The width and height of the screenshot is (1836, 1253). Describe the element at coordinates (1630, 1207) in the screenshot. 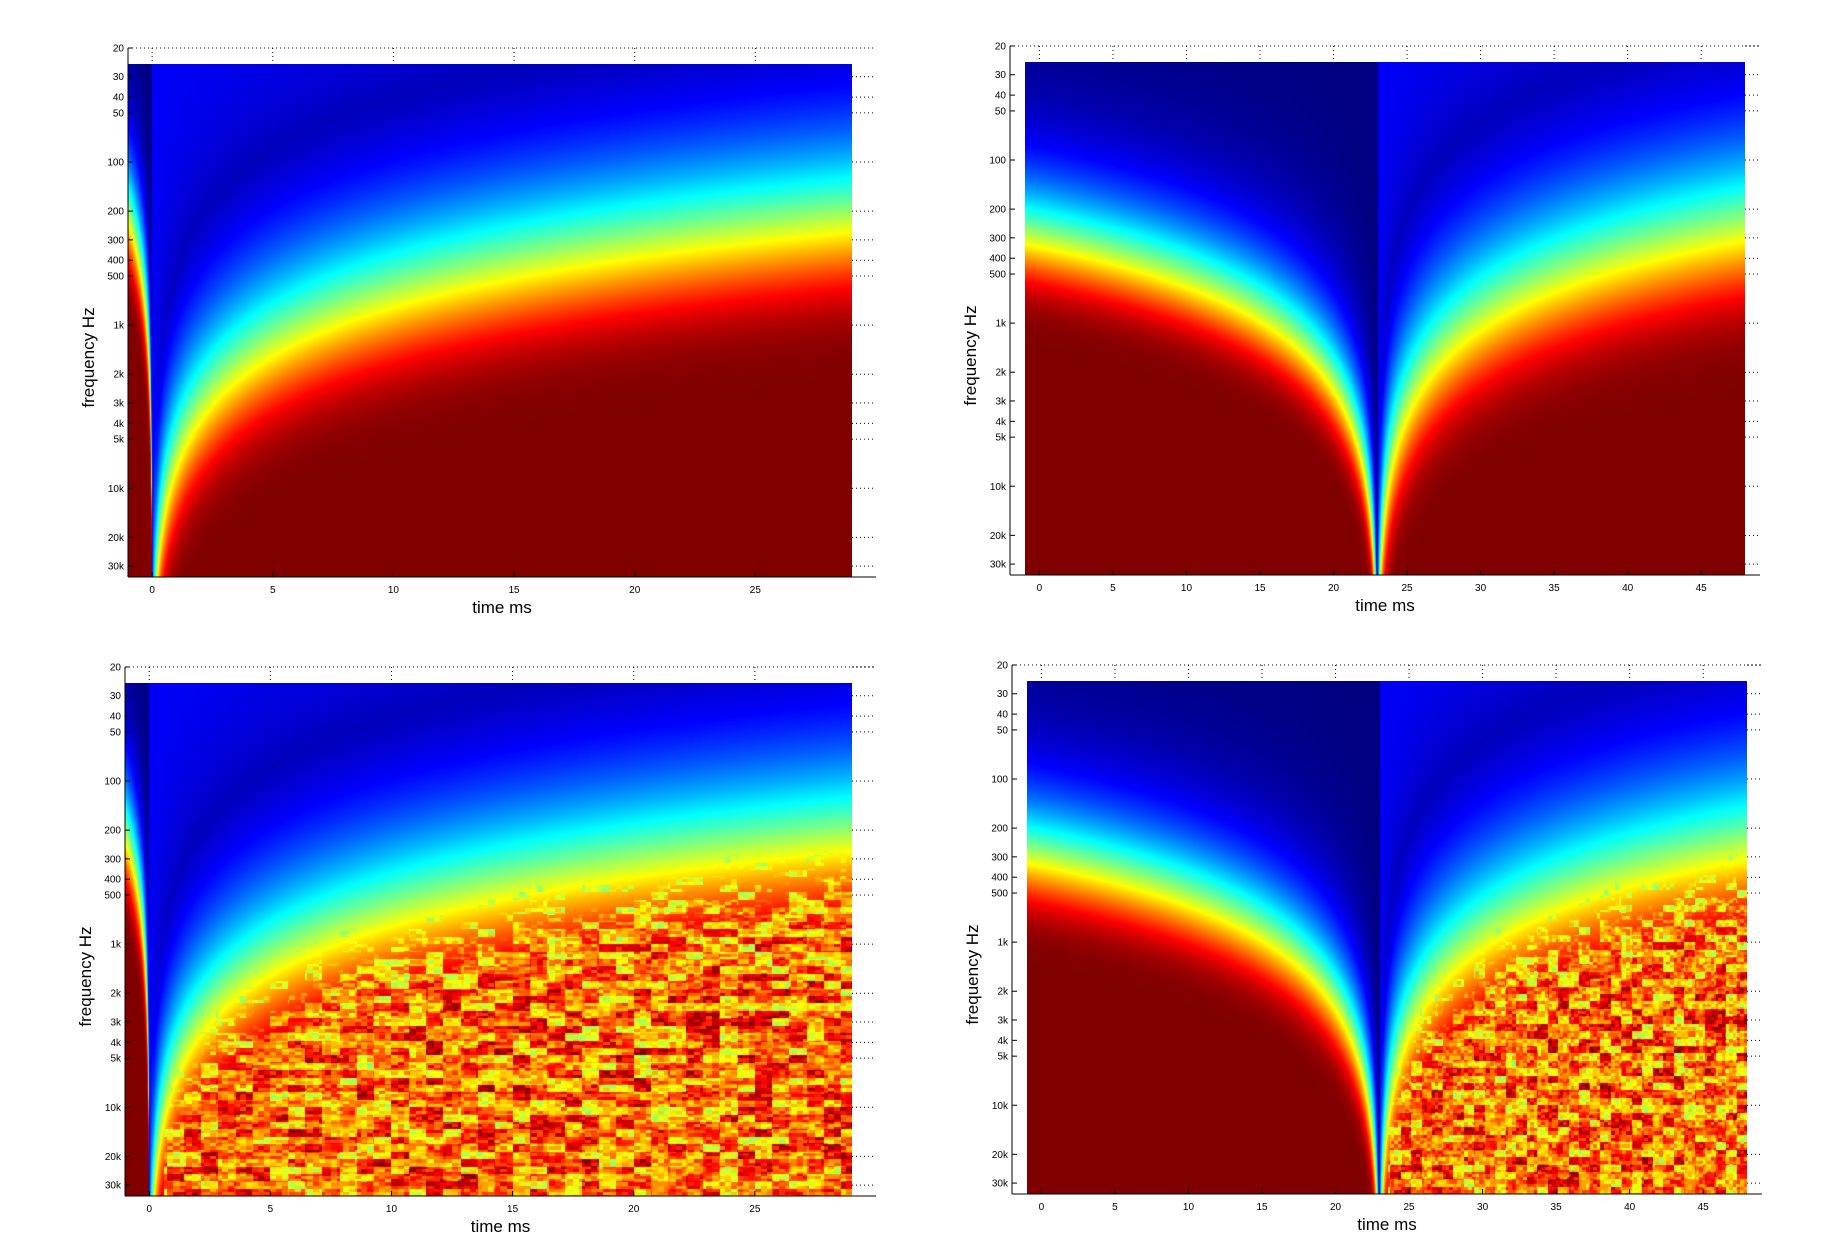

I see `x-tick-label: 40` at that location.